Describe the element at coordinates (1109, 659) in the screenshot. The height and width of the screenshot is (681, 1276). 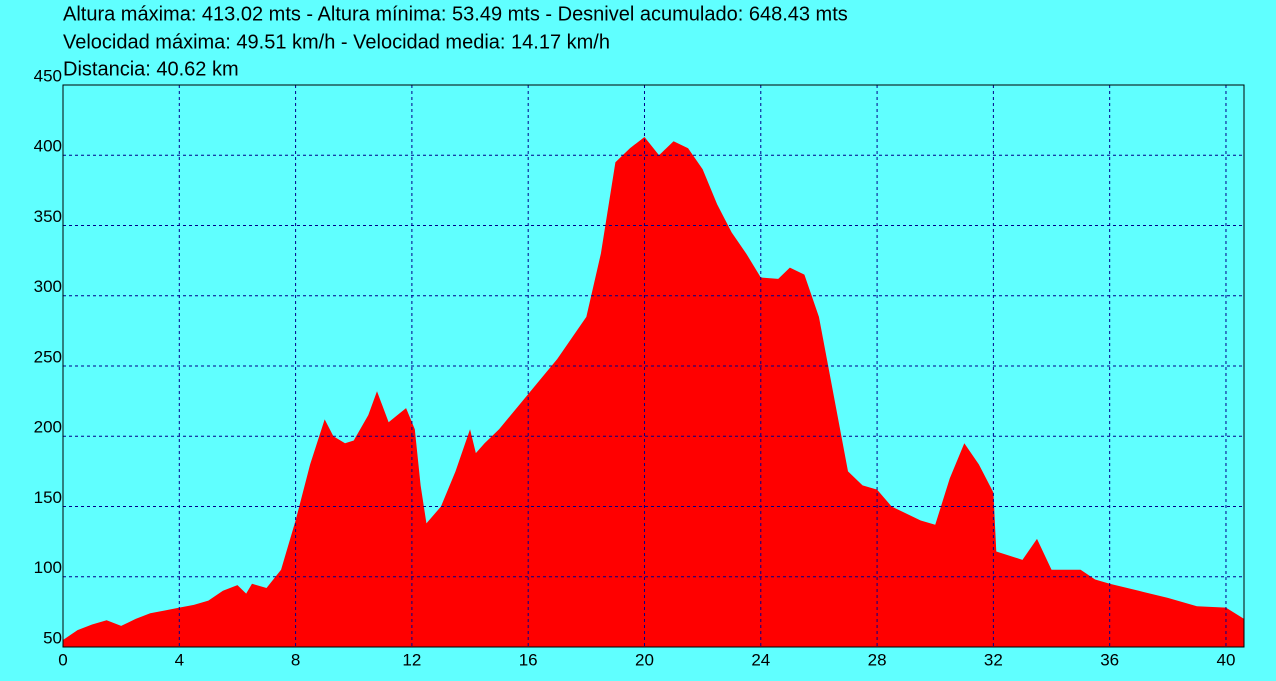
I see `x-tick-label: 36` at that location.